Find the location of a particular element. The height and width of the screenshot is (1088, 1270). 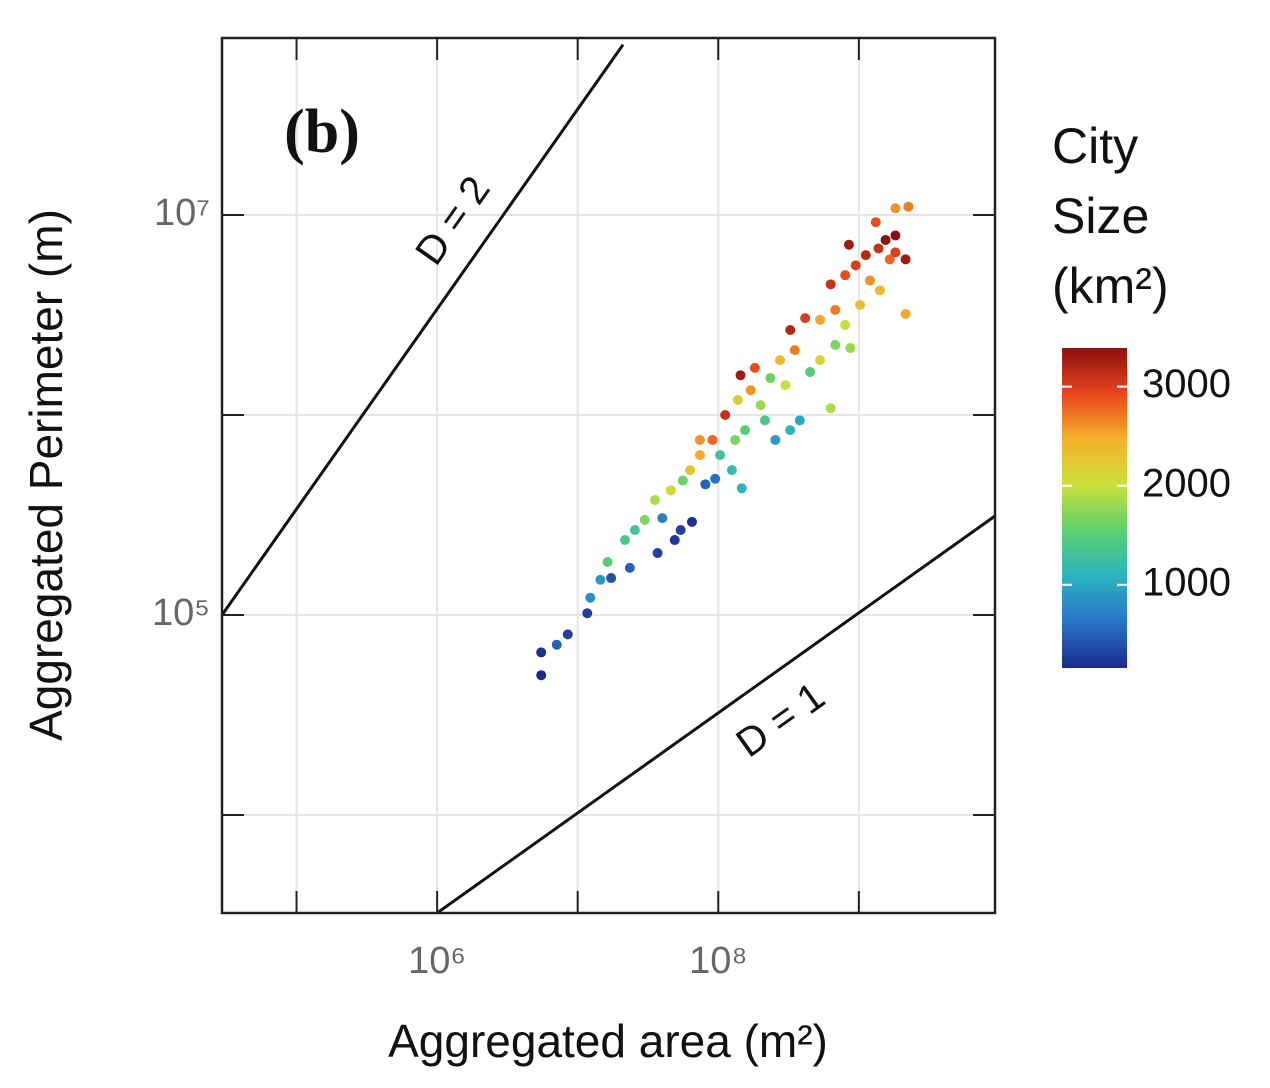

x-tick-label: 10⁸ is located at coordinates (718, 961).